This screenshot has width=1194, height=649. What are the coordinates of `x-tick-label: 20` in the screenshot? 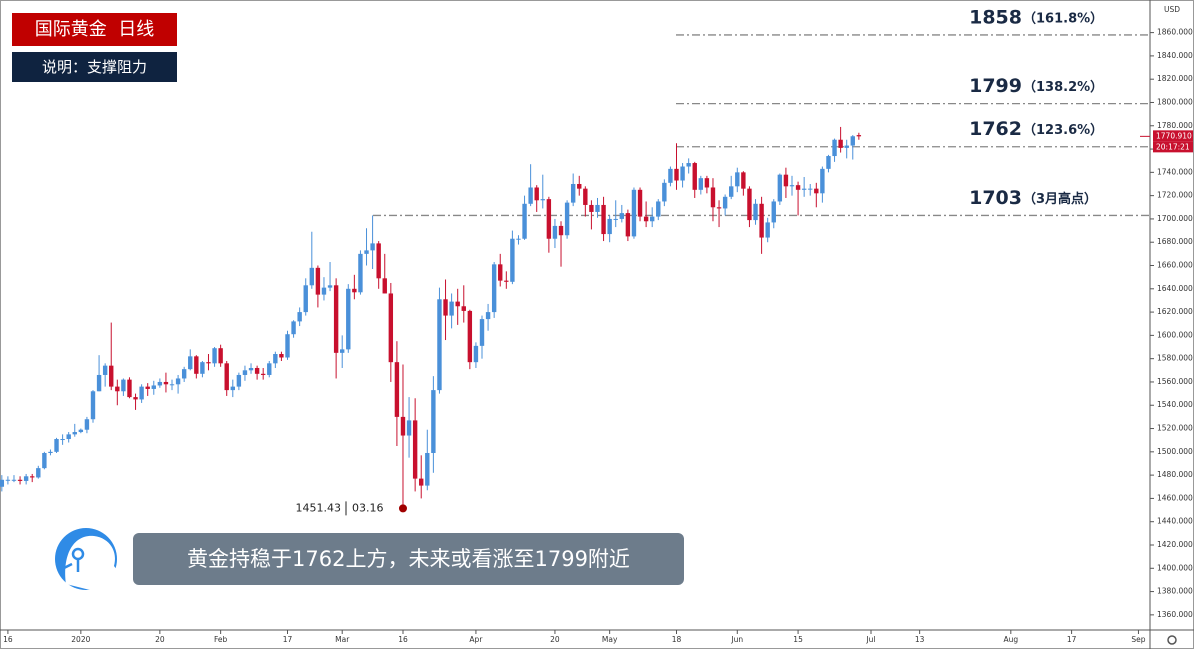 It's located at (555, 639).